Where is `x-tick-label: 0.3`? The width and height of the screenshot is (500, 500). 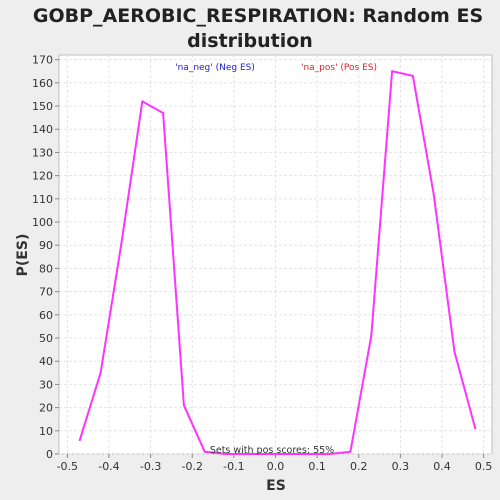 x-tick-label: 0.3 is located at coordinates (401, 466).